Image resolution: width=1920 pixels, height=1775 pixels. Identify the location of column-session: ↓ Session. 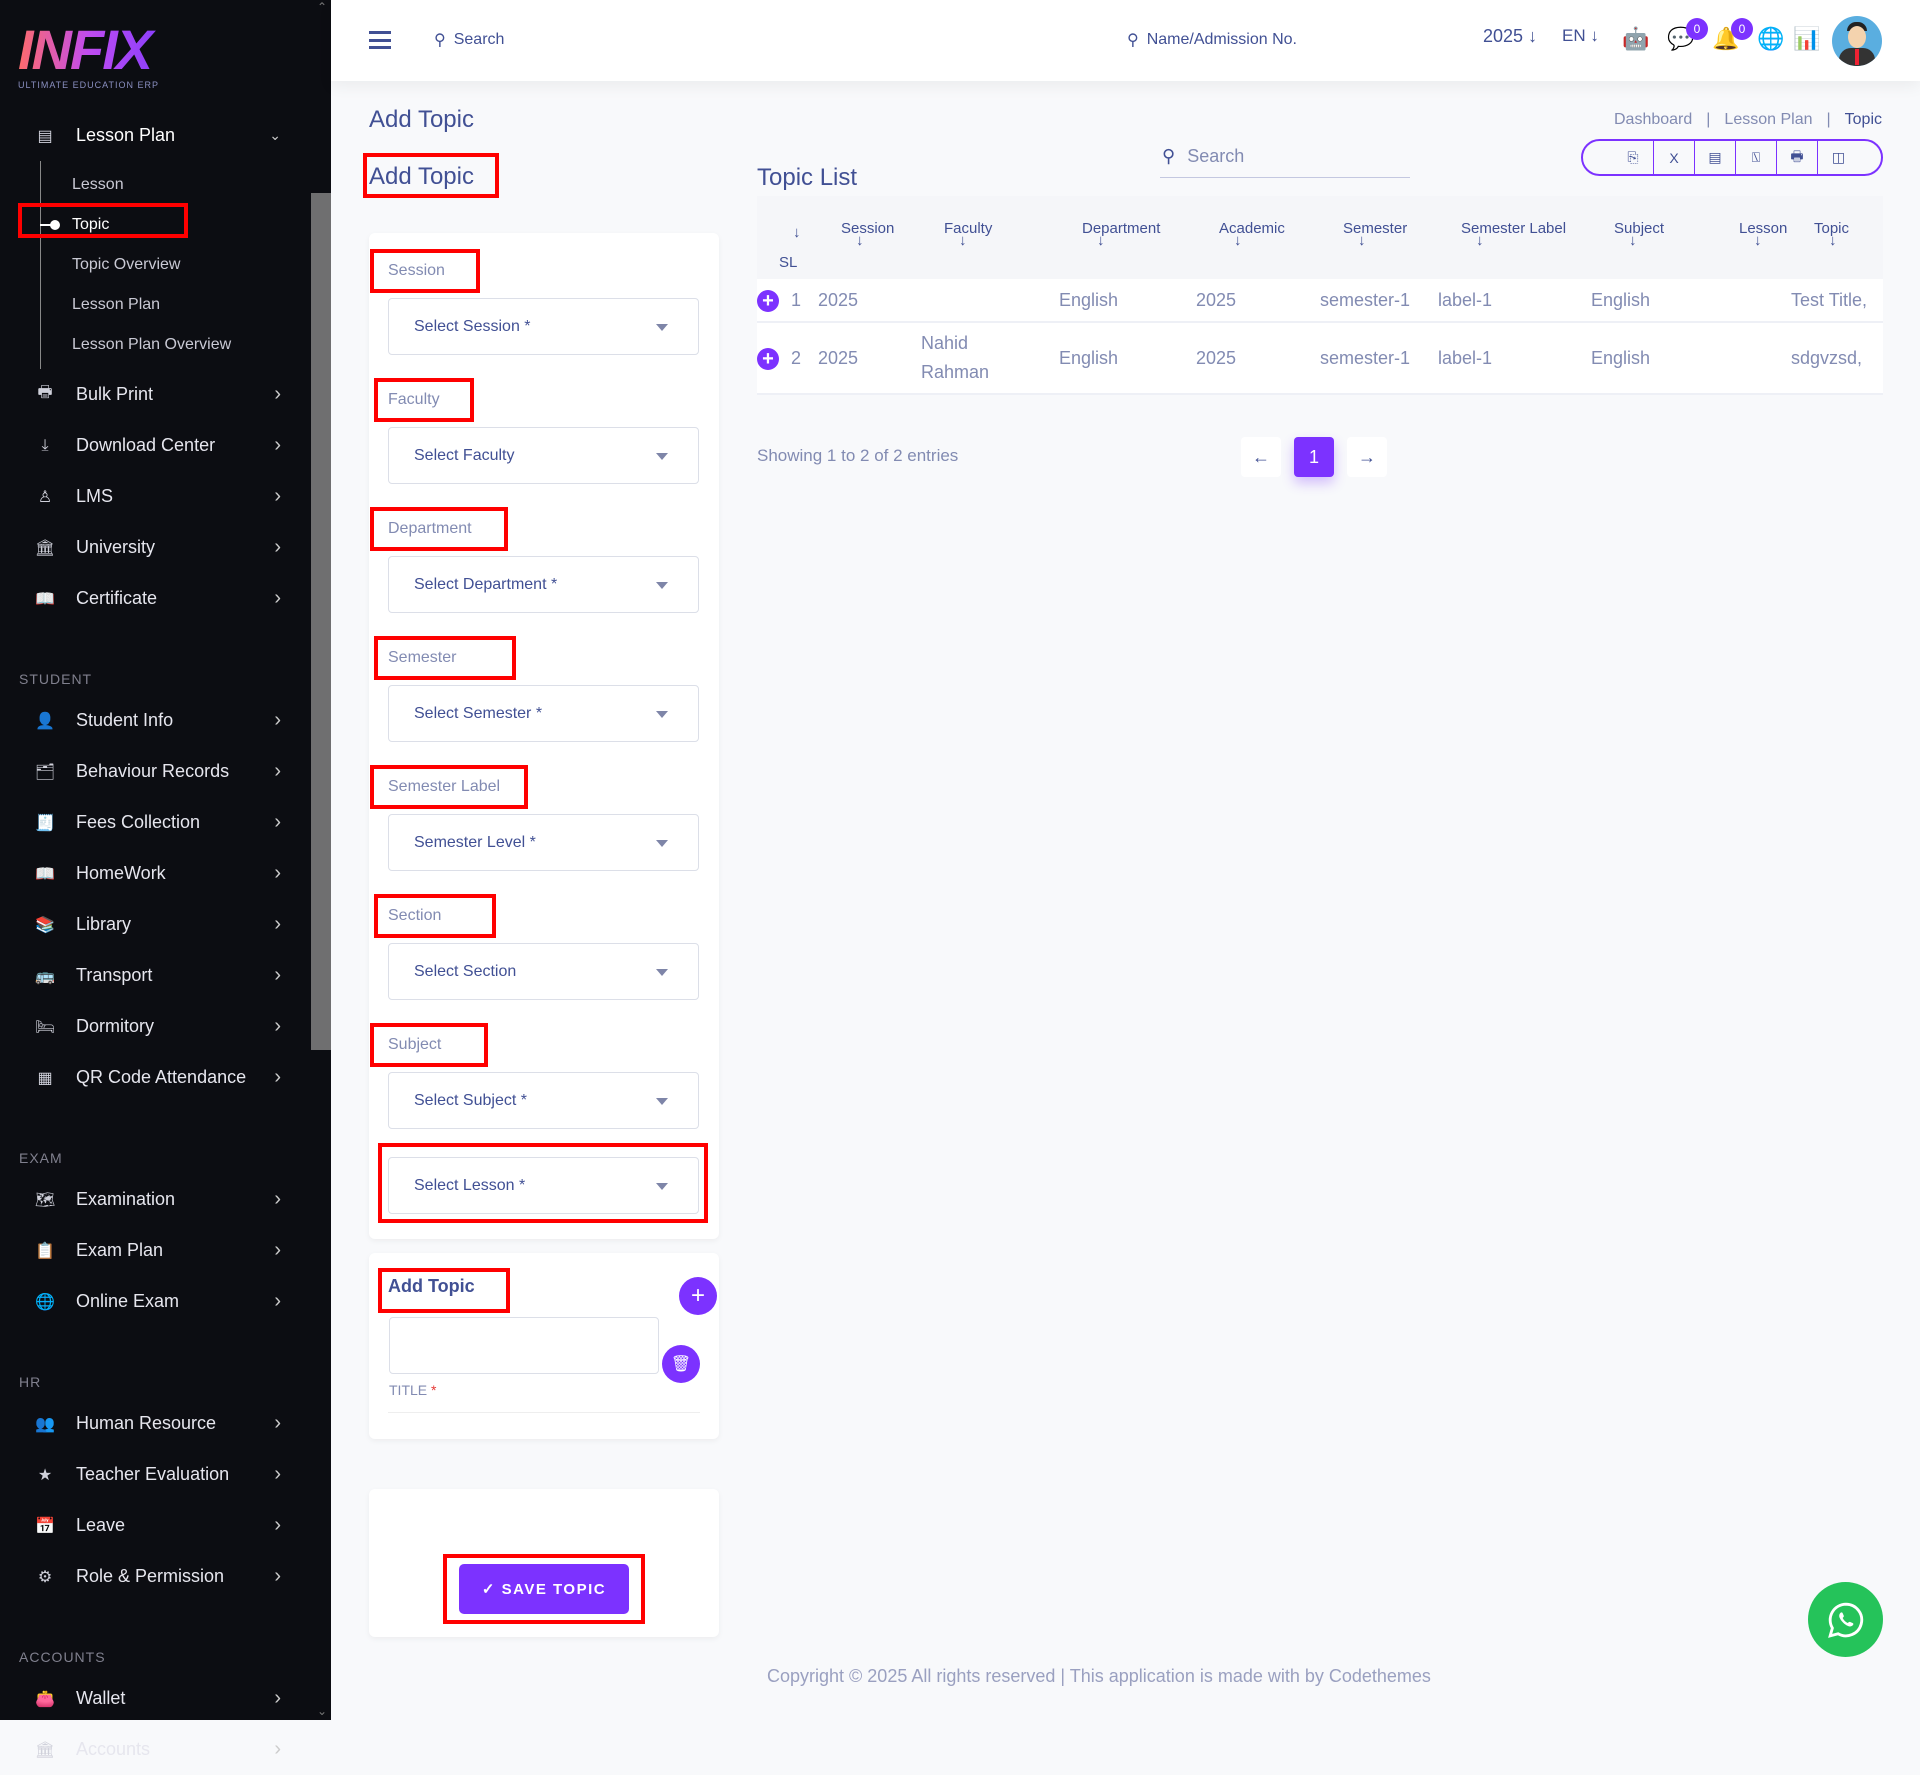
(869, 237).